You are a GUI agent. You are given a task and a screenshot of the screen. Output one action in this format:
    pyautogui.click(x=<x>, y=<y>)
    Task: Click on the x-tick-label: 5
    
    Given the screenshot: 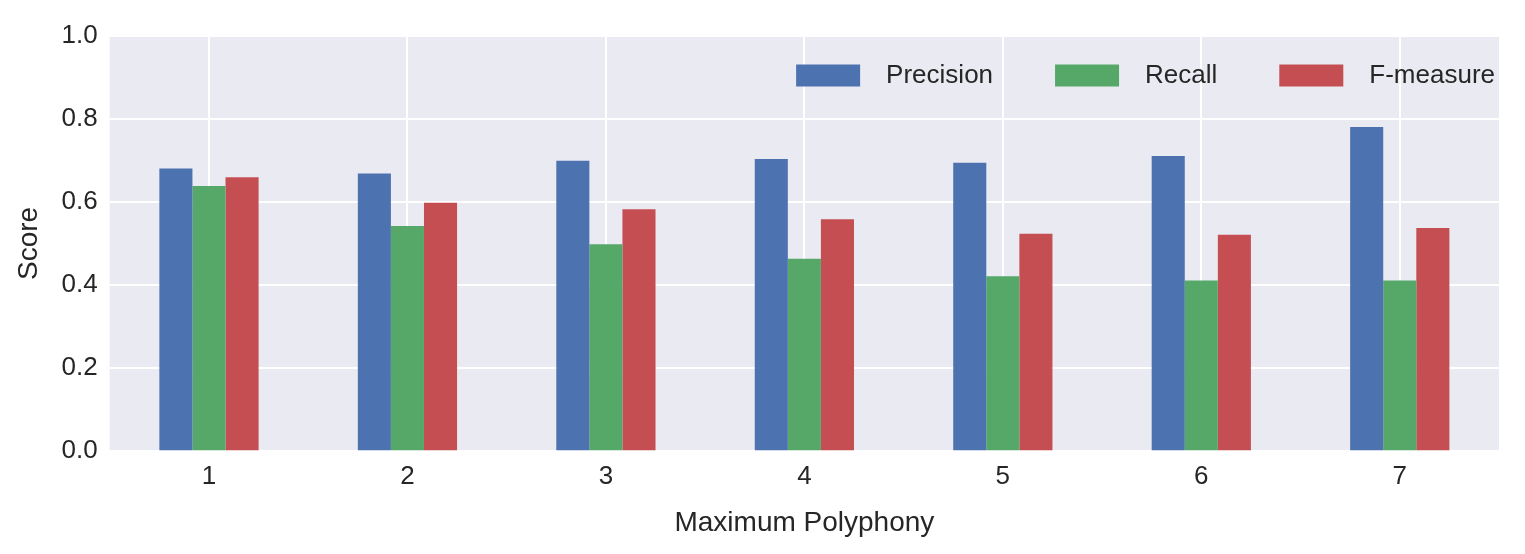 What is the action you would take?
    pyautogui.click(x=1003, y=474)
    